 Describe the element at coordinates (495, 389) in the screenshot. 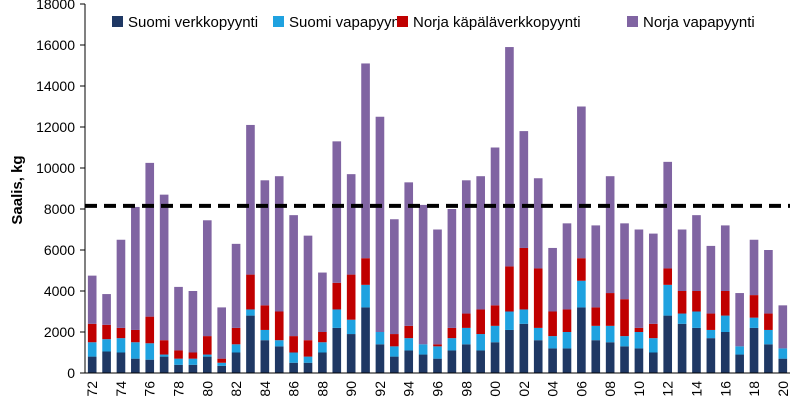

I see `x-tick-label: 00` at that location.